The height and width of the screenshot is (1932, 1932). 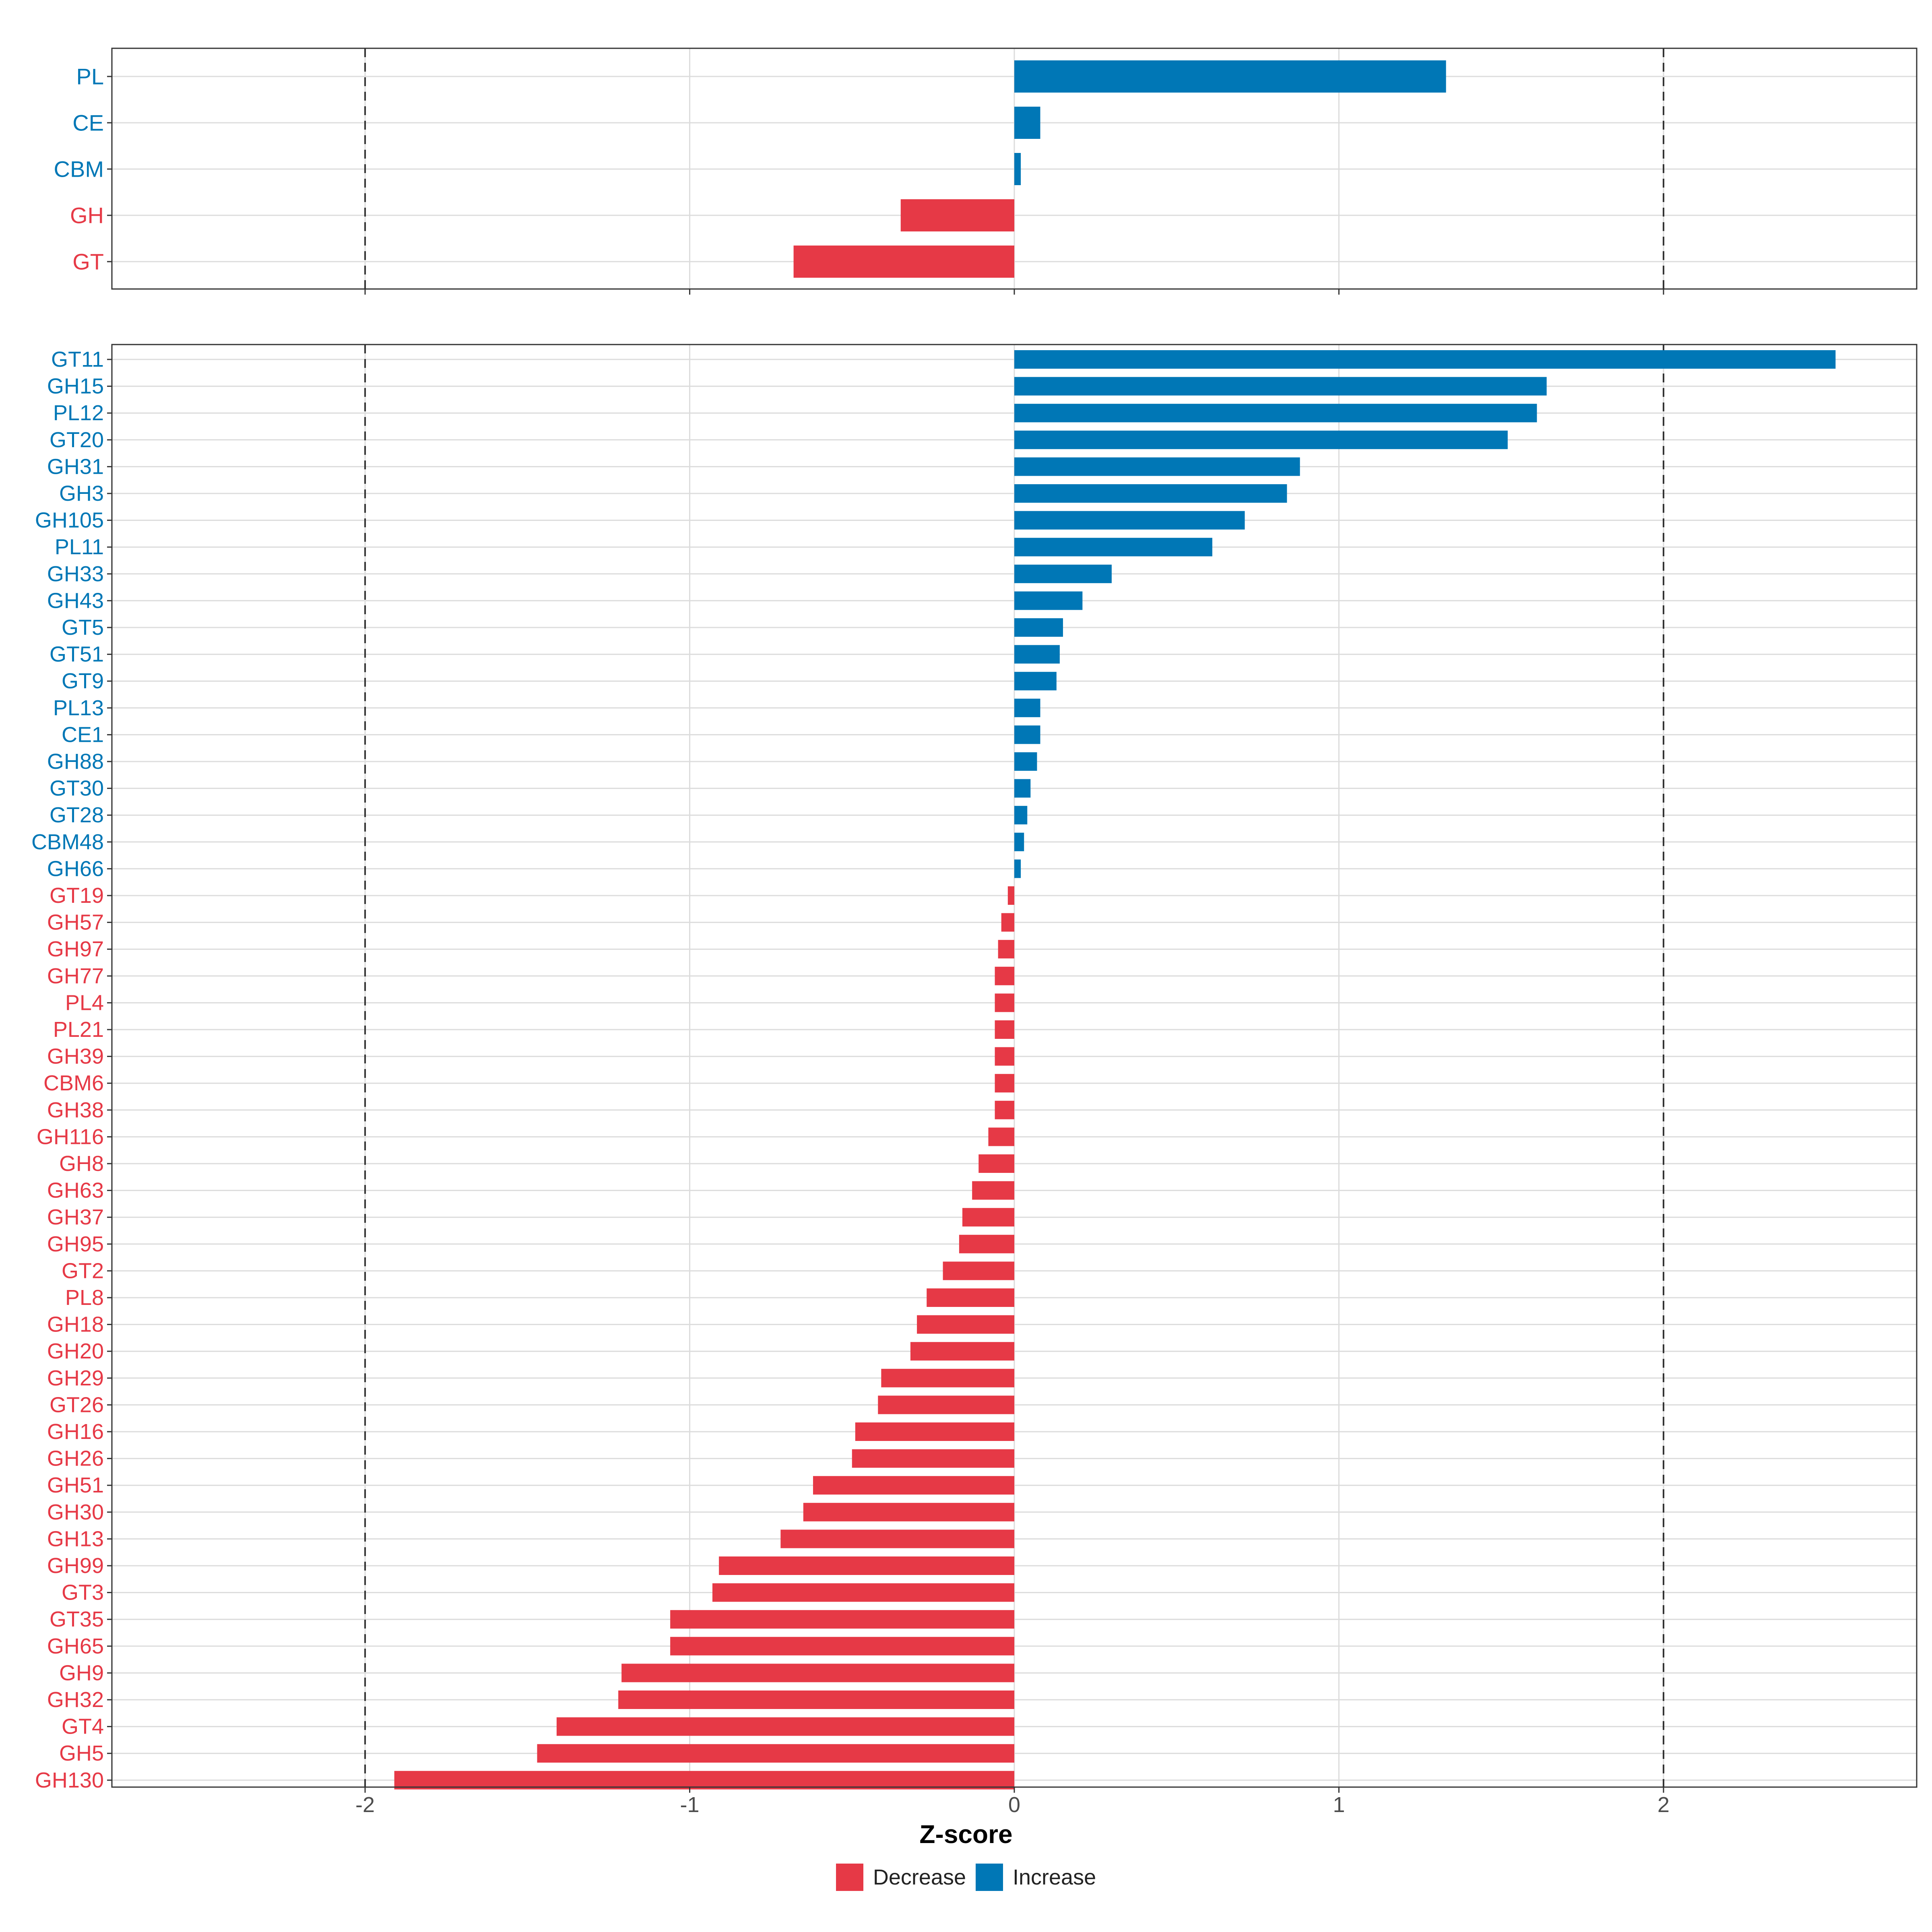 What do you see at coordinates (966, 1324) in the screenshot?
I see `bar-GH18` at bounding box center [966, 1324].